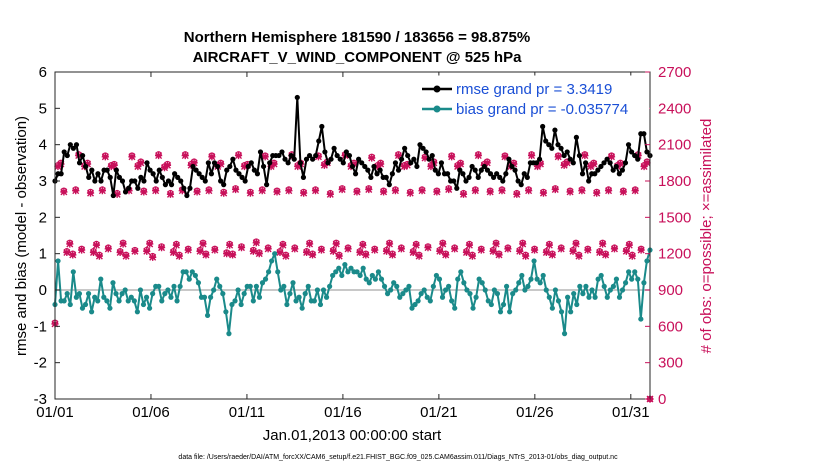  What do you see at coordinates (55, 412) in the screenshot?
I see `x-tick-label: 01/01` at bounding box center [55, 412].